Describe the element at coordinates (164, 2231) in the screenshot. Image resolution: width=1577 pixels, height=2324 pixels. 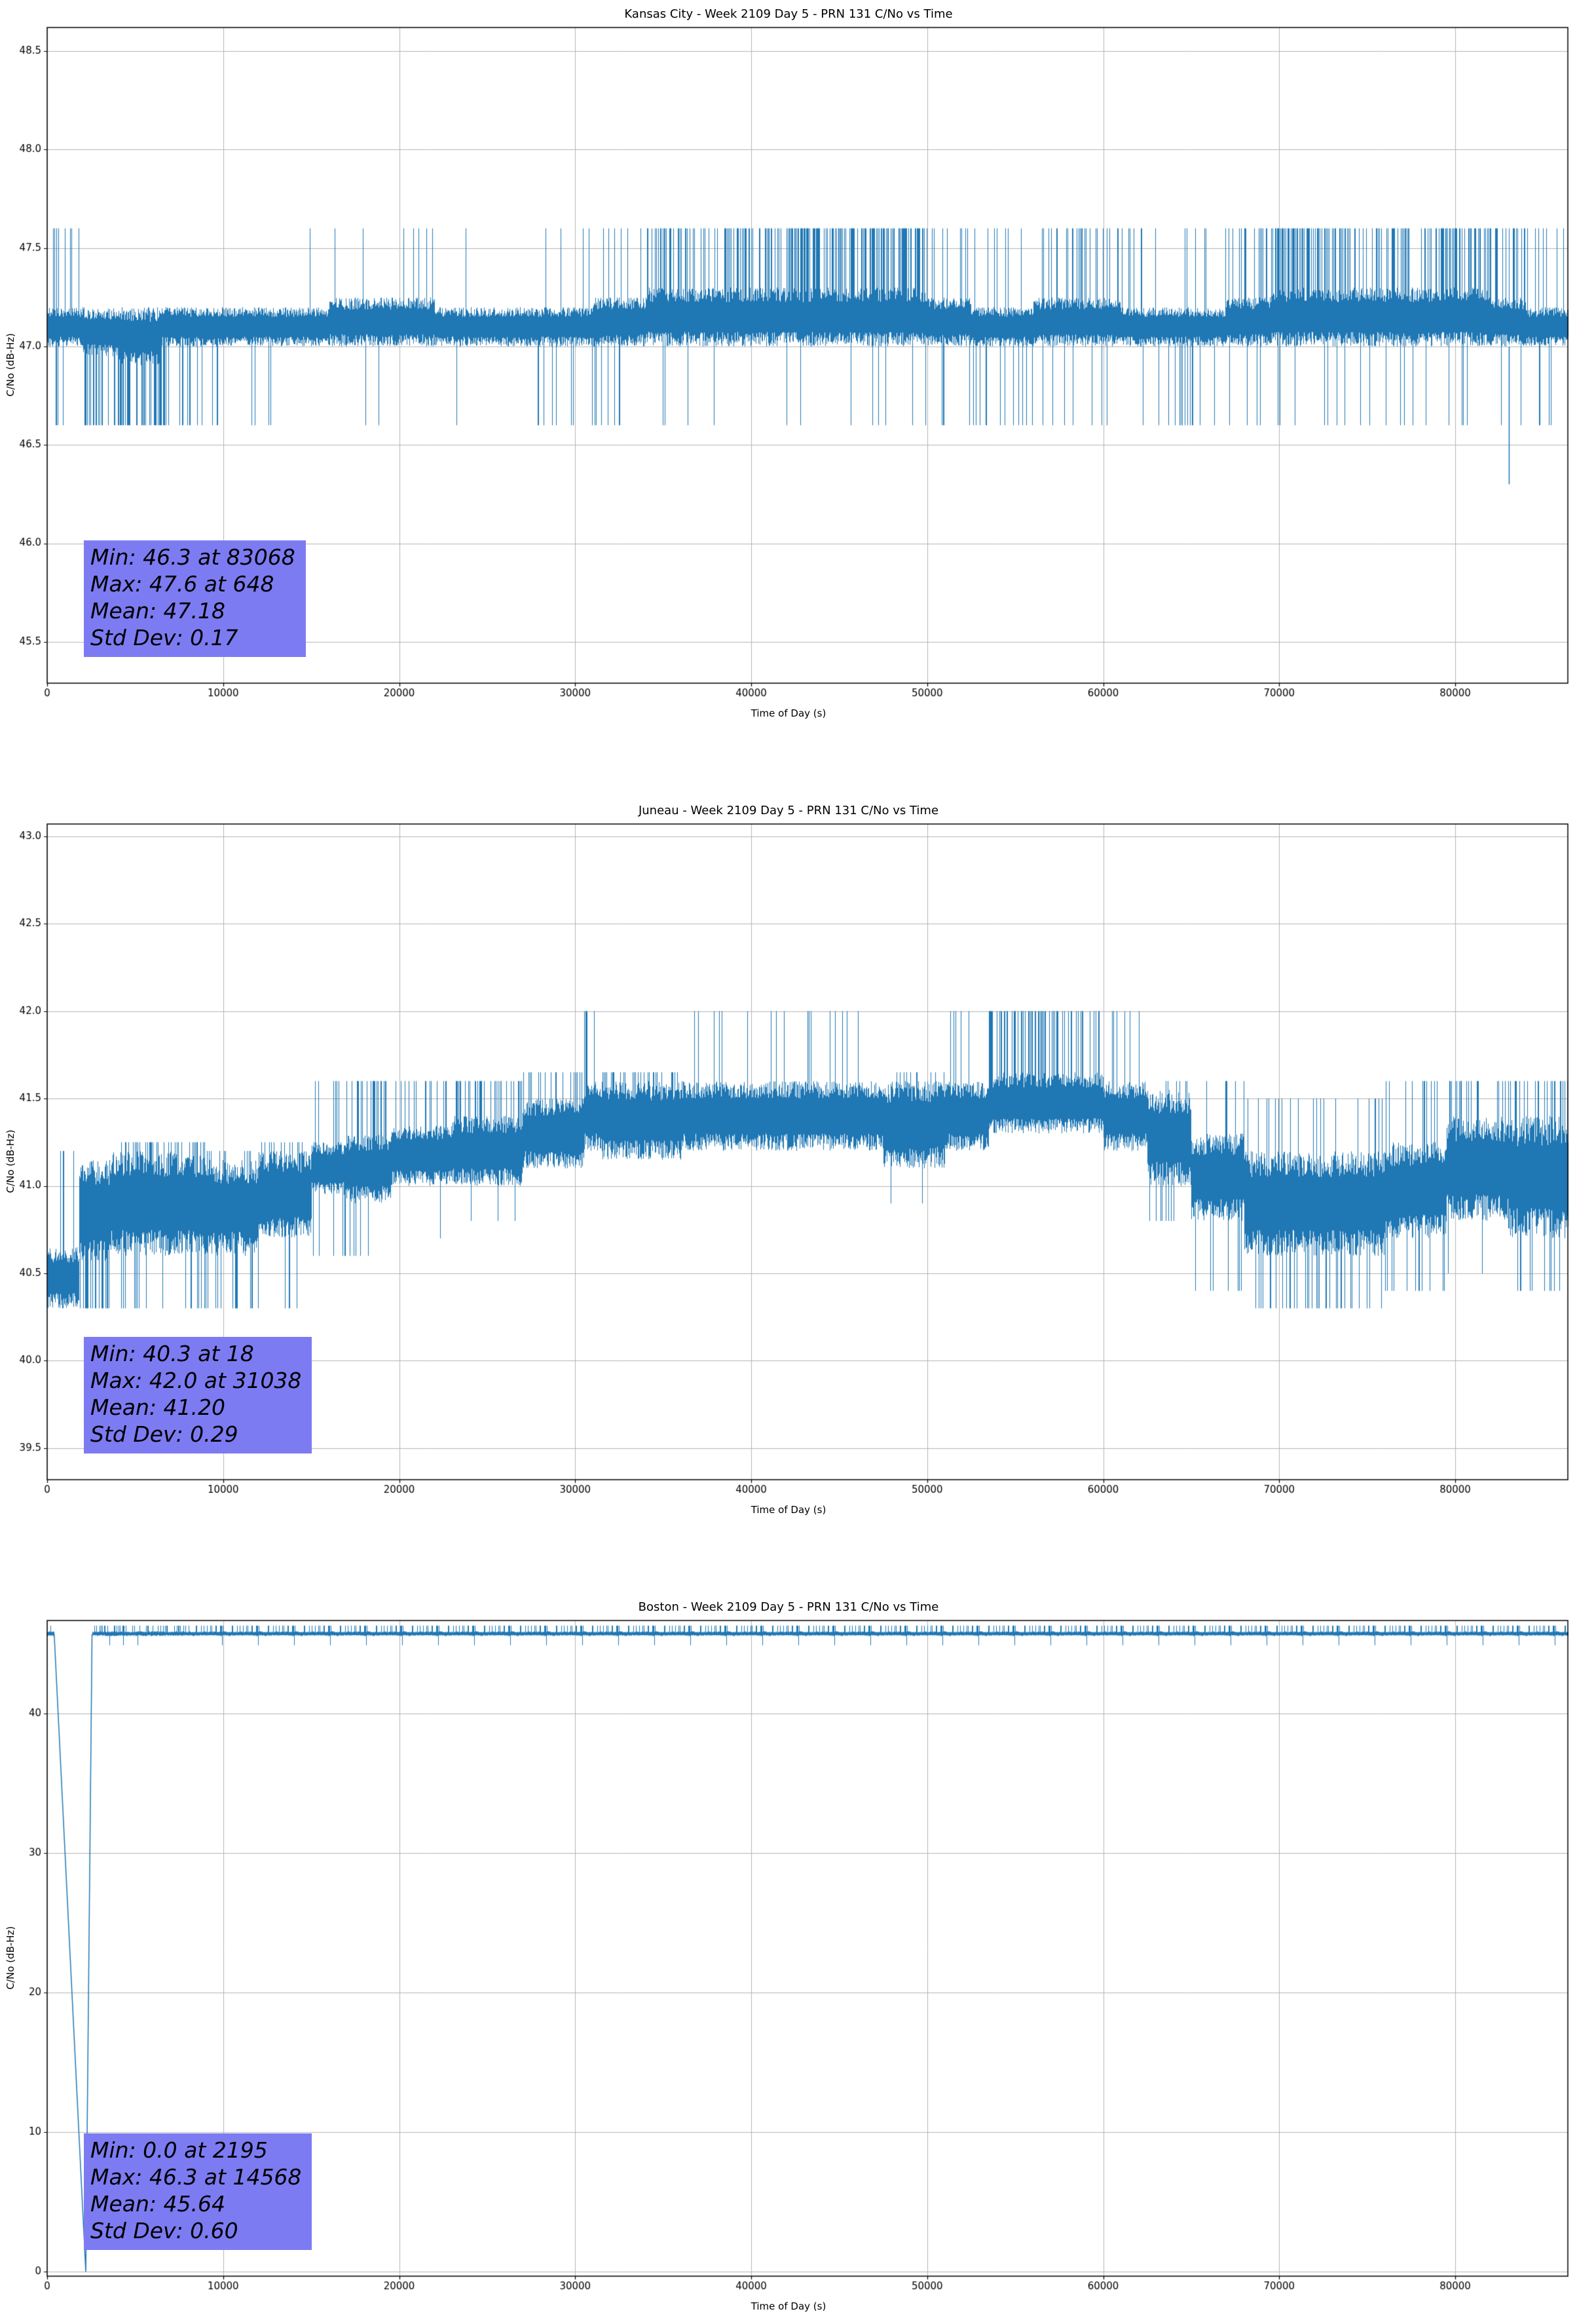
I see `stat-stddev: Std Dev: 0.60` at that location.